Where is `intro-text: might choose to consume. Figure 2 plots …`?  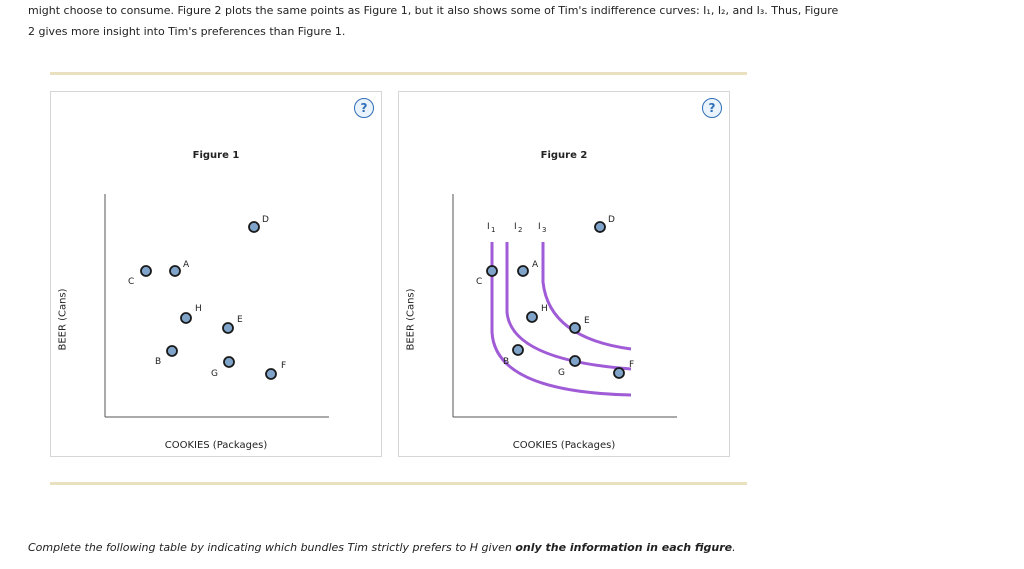
intro-text: might choose to consume. Figure 2 plots … is located at coordinates (508, 21).